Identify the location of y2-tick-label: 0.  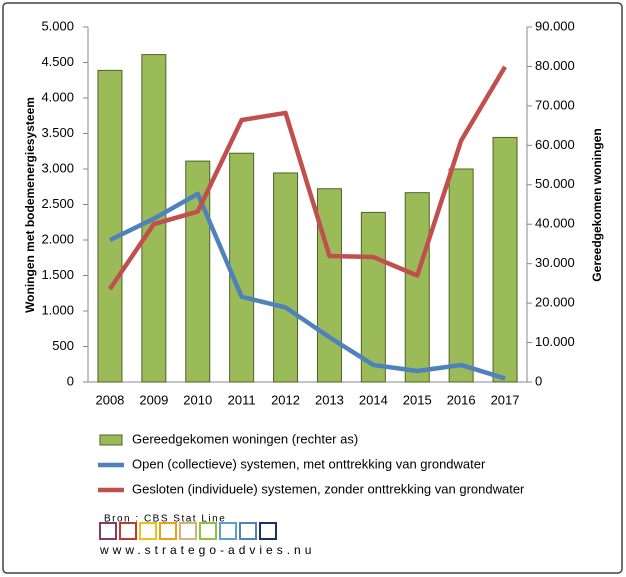
(538, 380).